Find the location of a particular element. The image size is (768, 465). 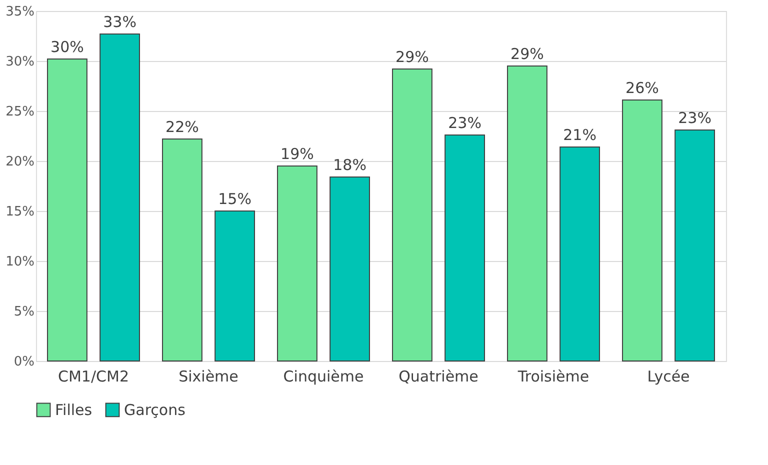

x-tick-label: CM1/CM2 is located at coordinates (93, 377).